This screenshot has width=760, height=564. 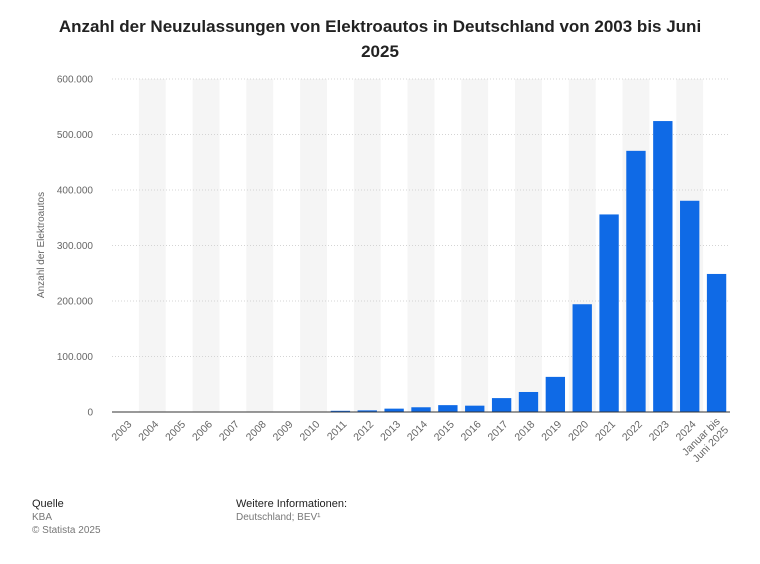 What do you see at coordinates (202, 430) in the screenshot?
I see `x-tick-label: 2006` at bounding box center [202, 430].